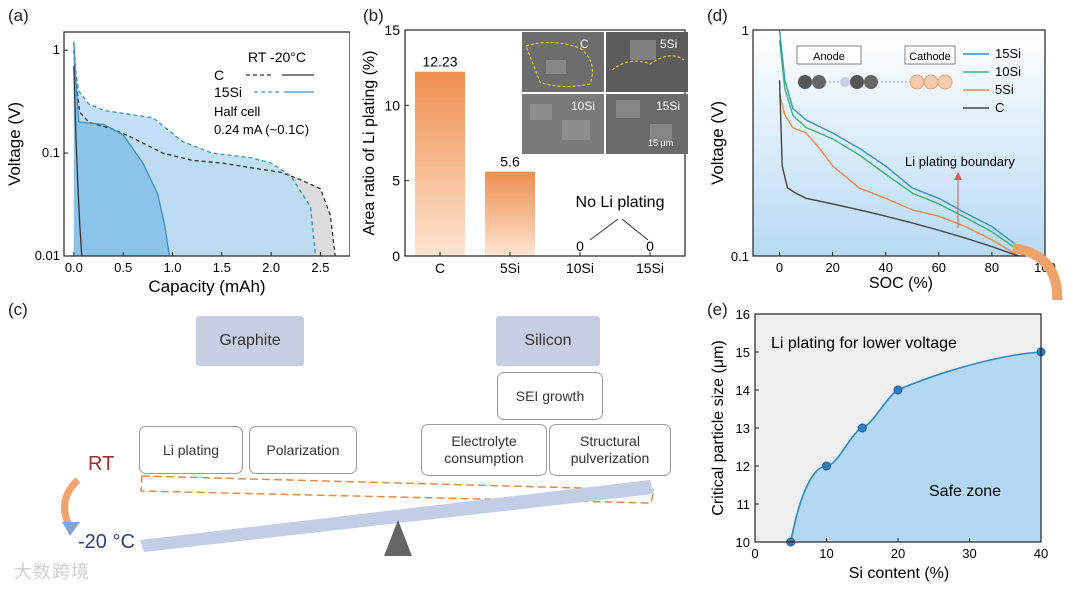 This screenshot has height=590, width=1080. I want to click on panel-b-label: (b), so click(373, 15).